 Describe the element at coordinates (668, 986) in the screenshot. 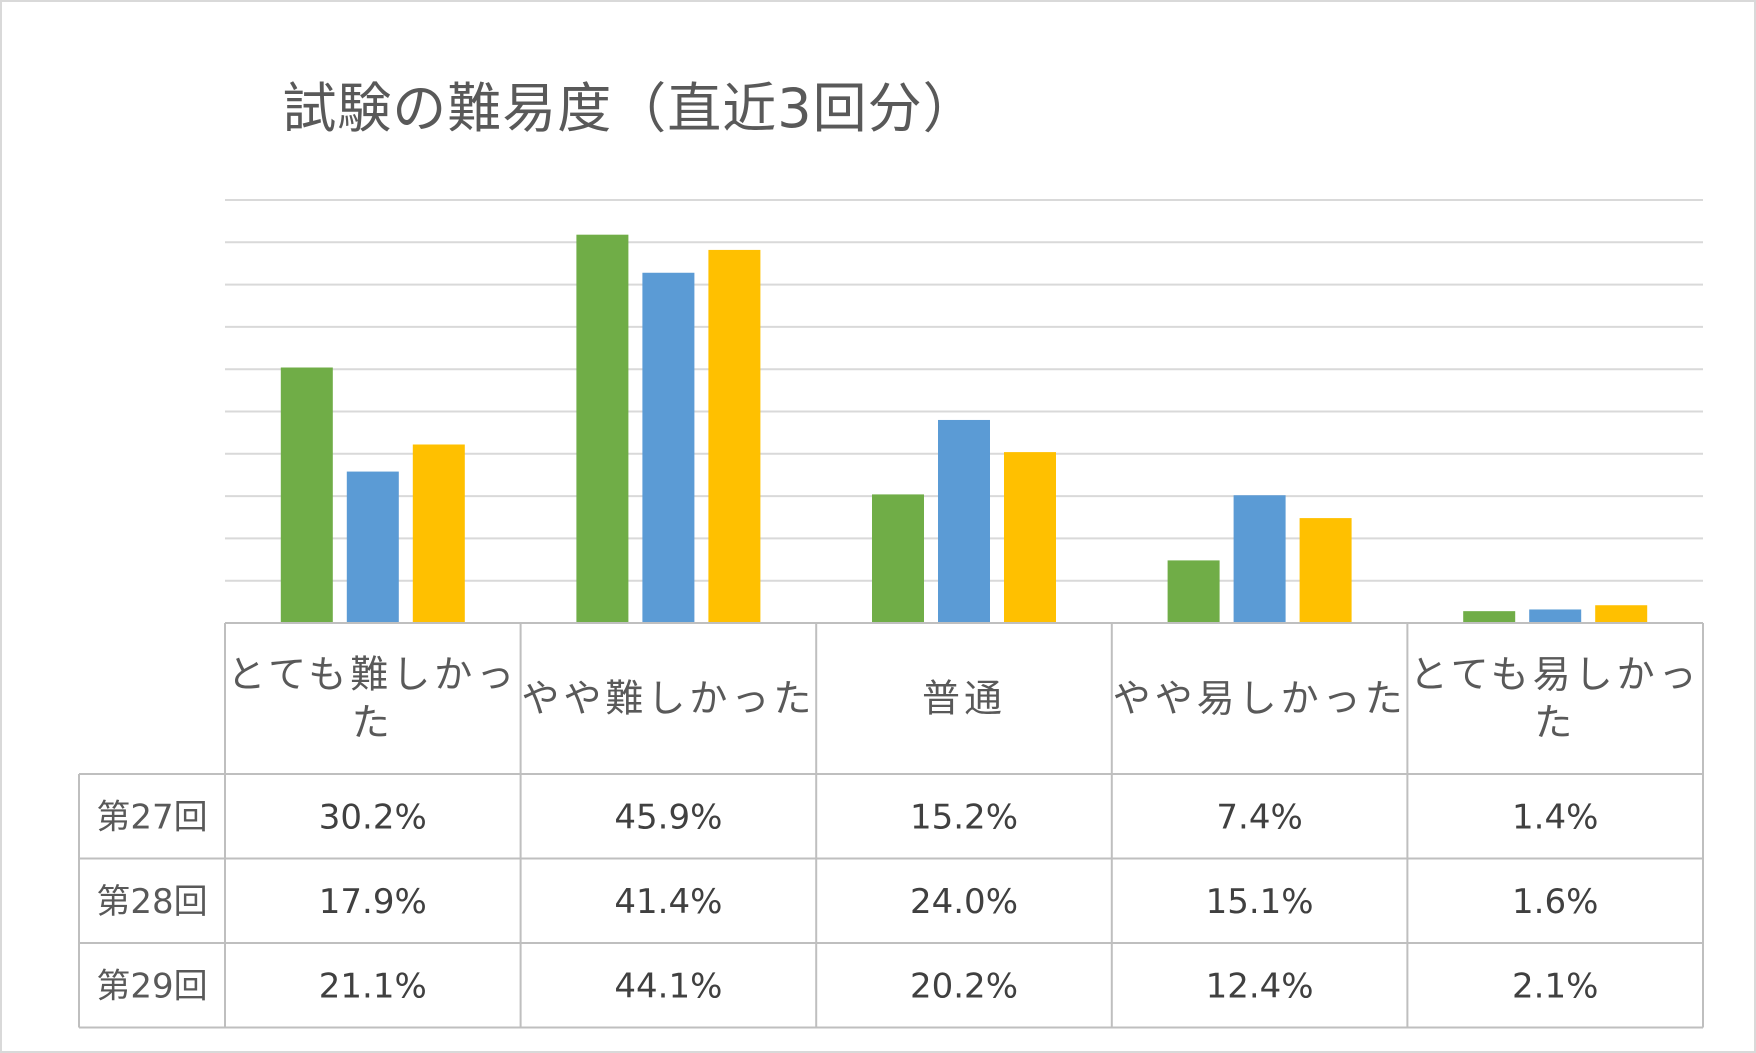

I see `data-label: 44.1%` at that location.